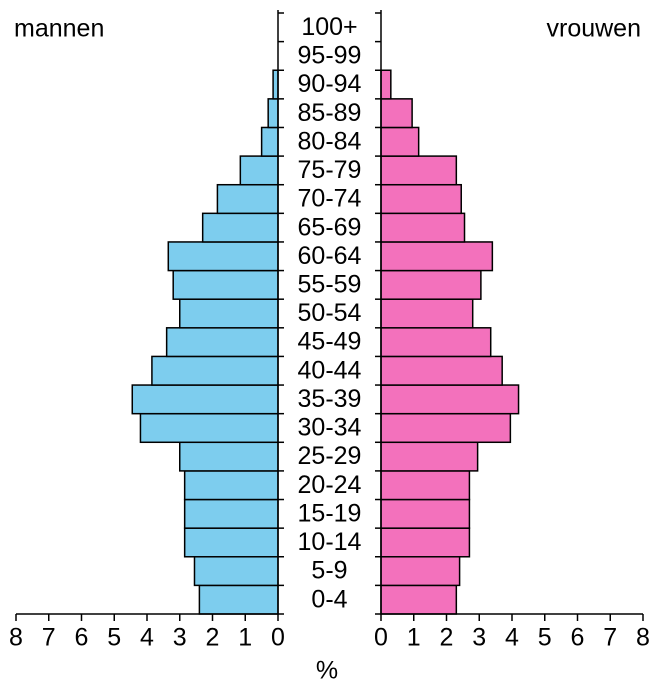  I want to click on category-label: 40-44, so click(330, 370).